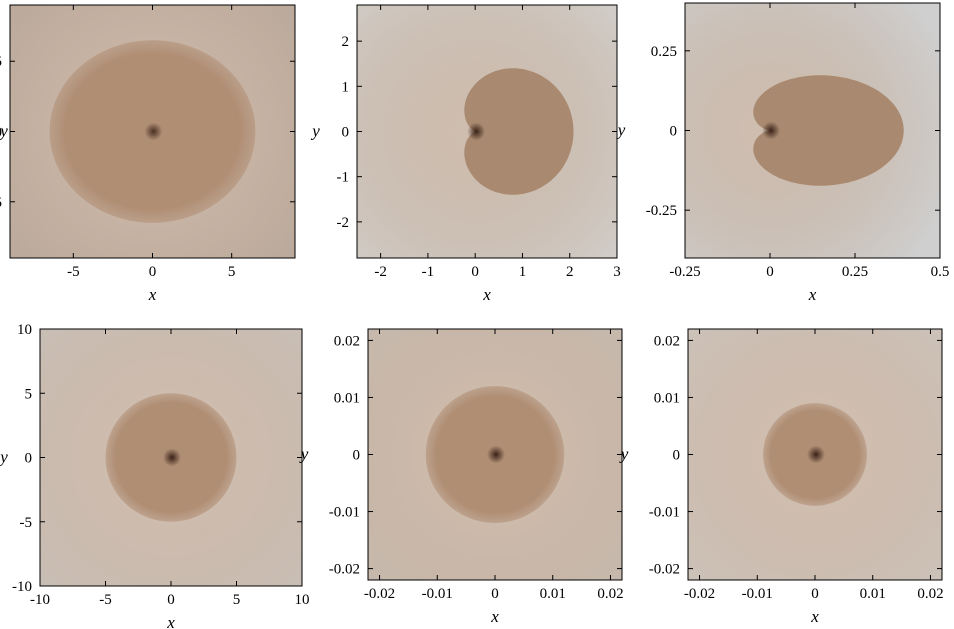  What do you see at coordinates (22, 587) in the screenshot?
I see `y-tick-label: -10` at bounding box center [22, 587].